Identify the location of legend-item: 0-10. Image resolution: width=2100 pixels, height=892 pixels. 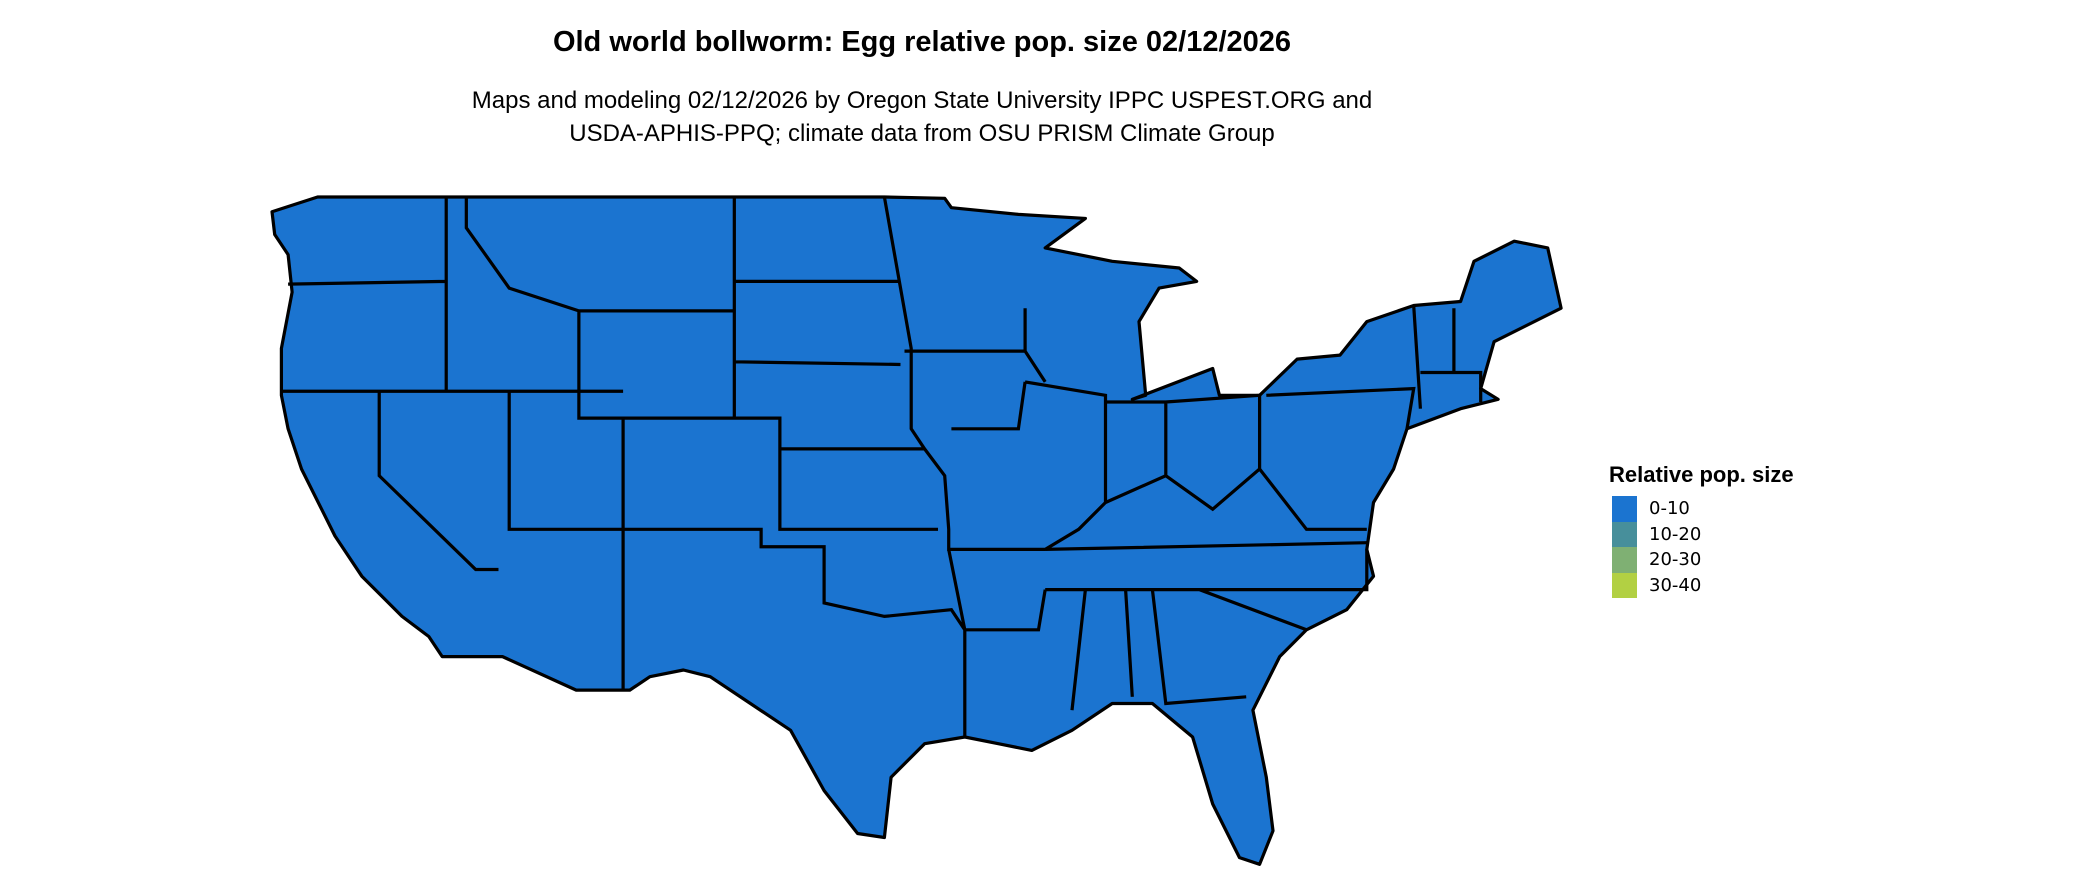
(1701, 509).